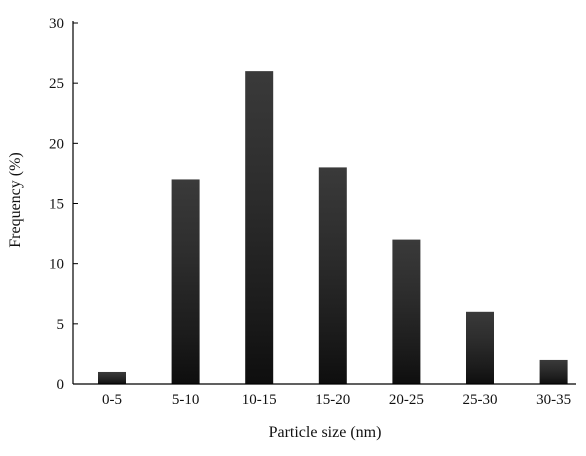 This screenshot has width=586, height=456. I want to click on y-tick-label: 20, so click(56, 144).